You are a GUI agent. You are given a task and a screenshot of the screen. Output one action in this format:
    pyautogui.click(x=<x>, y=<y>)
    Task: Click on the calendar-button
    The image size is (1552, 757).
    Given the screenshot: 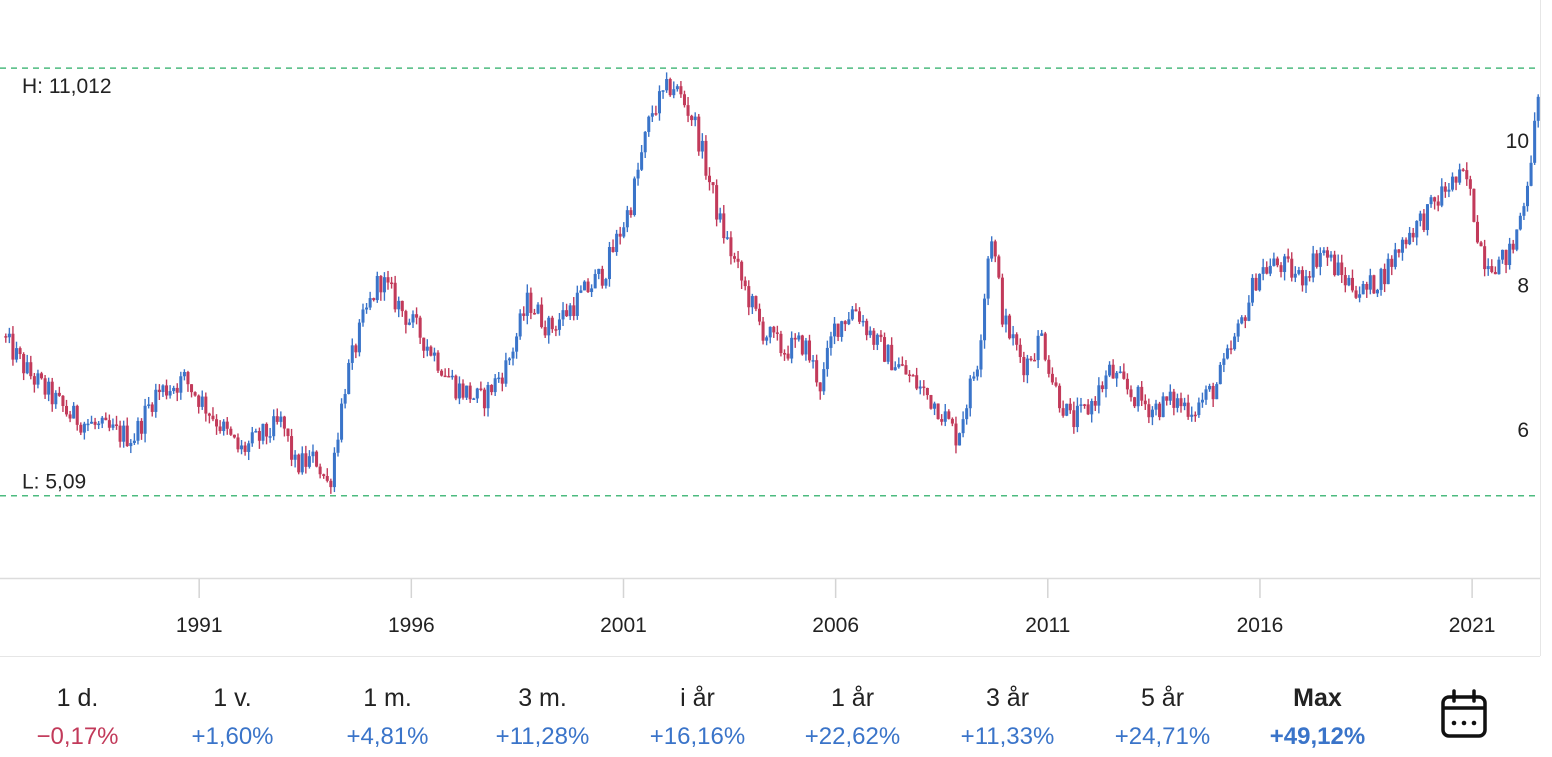 What is the action you would take?
    pyautogui.click(x=1464, y=714)
    